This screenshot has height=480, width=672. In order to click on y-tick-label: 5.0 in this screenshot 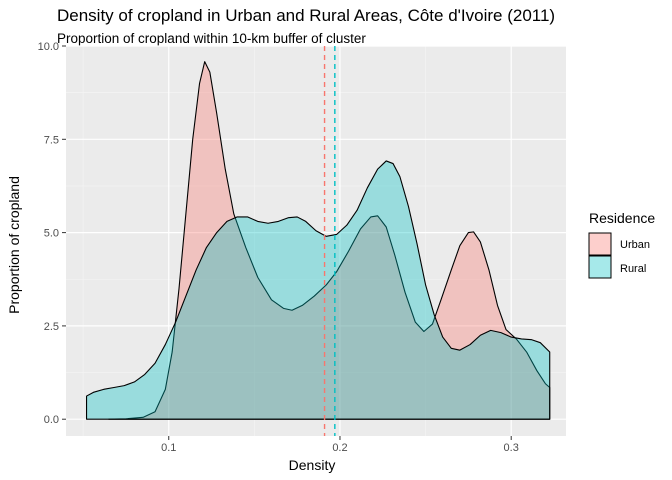, I will do `click(51, 234)`.